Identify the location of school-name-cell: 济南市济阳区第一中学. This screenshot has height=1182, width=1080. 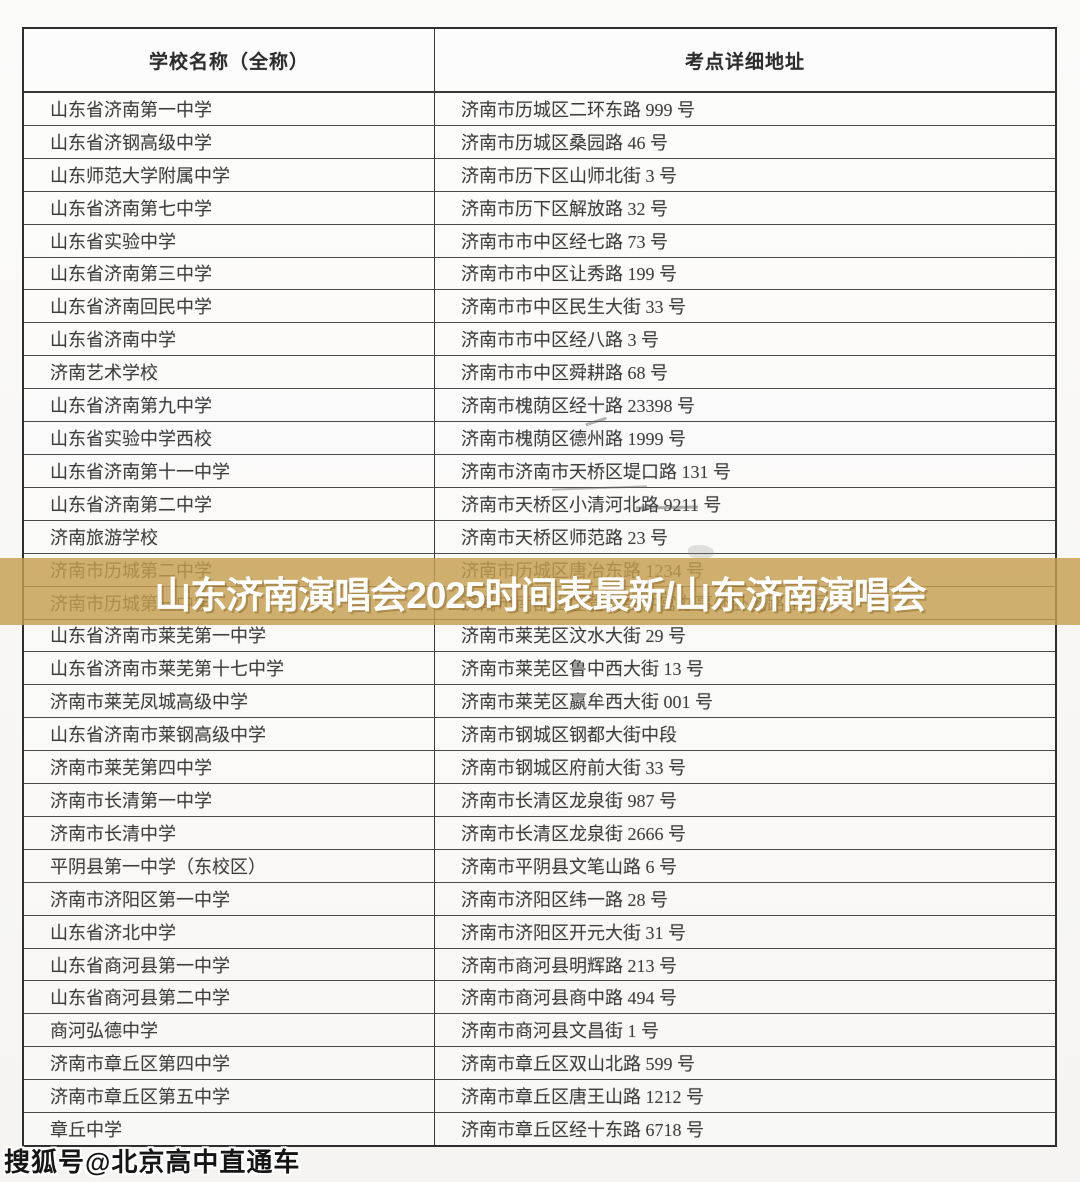
(229, 898).